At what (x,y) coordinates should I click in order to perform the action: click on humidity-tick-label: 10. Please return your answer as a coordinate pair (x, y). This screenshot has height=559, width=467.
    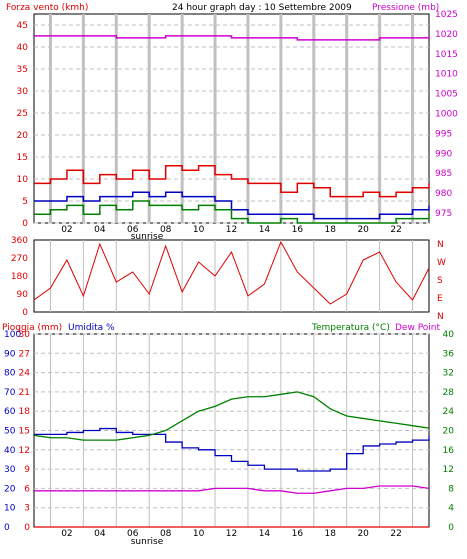
    Looking at the image, I should click on (10, 509).